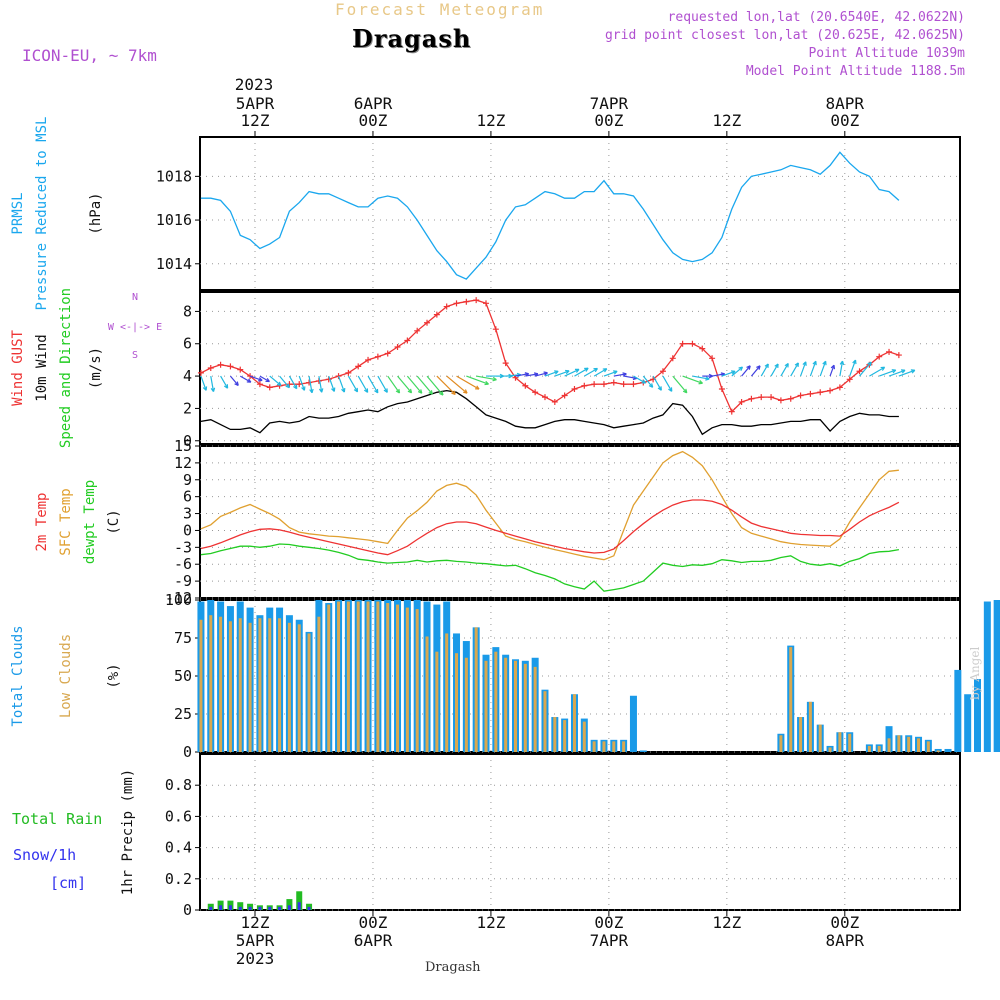  What do you see at coordinates (609, 103) in the screenshot?
I see `top-time-label-3-0: 7APR` at bounding box center [609, 103].